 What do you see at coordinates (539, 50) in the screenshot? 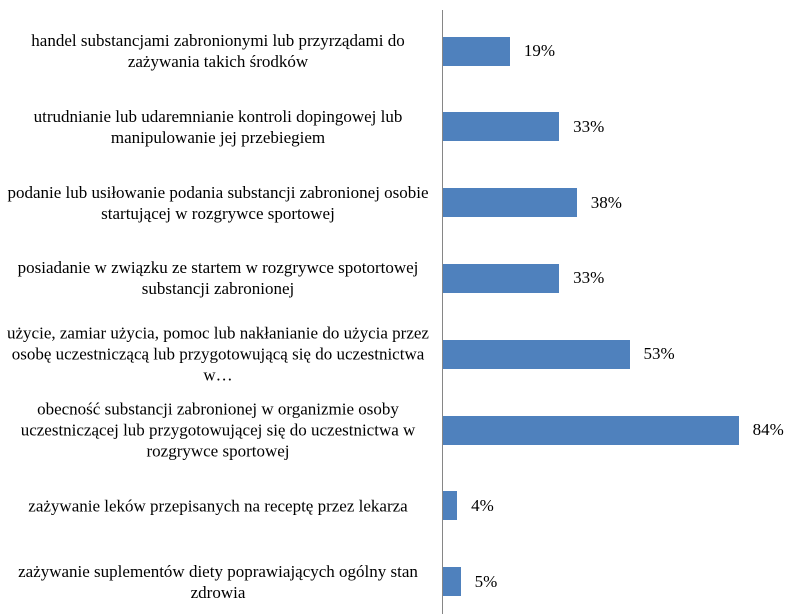
I see `data-label: 19%` at bounding box center [539, 50].